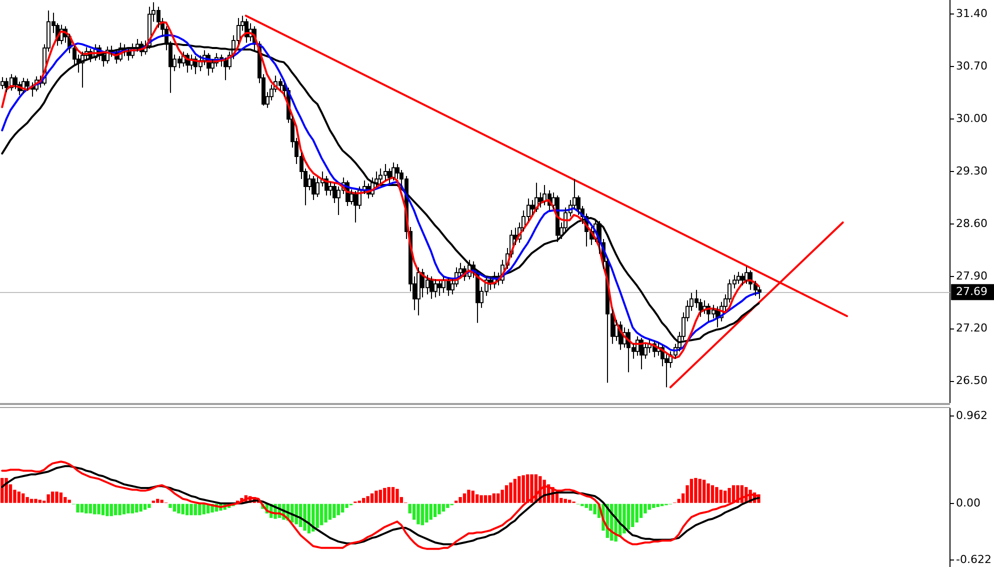  What do you see at coordinates (972, 223) in the screenshot?
I see `y-tick-label: 28.60` at bounding box center [972, 223].